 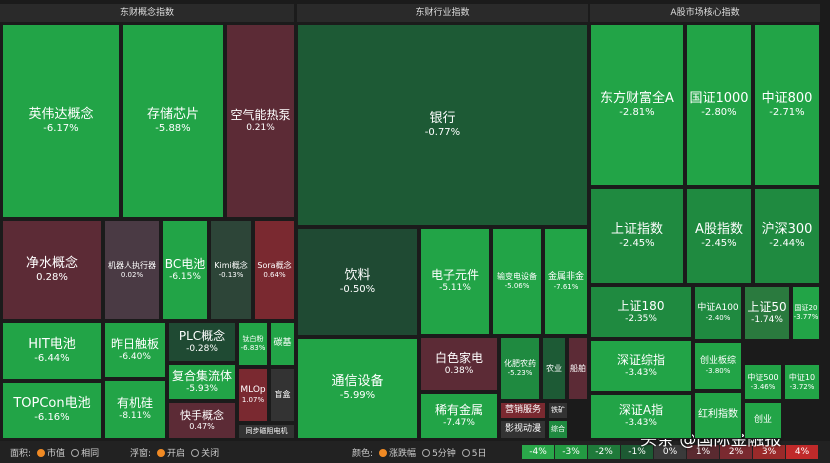 What do you see at coordinates (202, 415) in the screenshot?
I see `tile-name: 快手概念` at bounding box center [202, 415].